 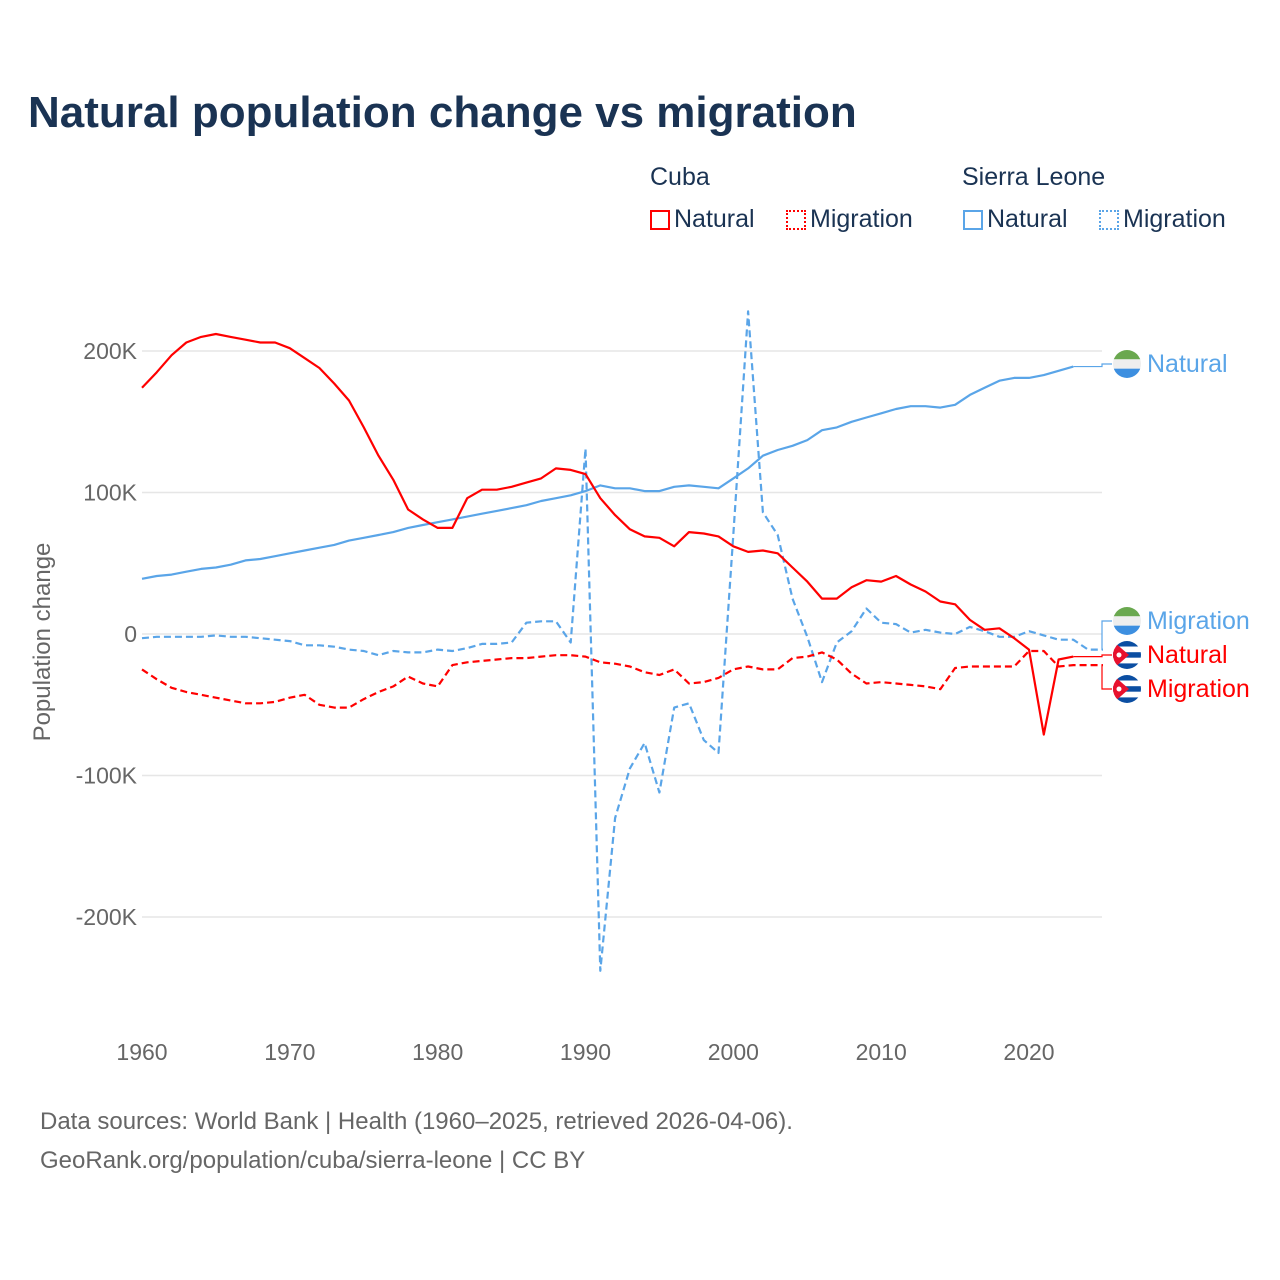 I want to click on legend-cuba-natural: Natural, so click(x=702, y=219).